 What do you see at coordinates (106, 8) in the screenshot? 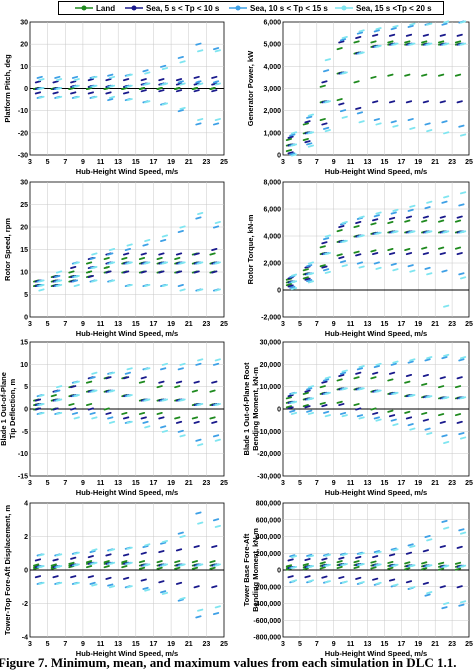
I see `legend-label-land: Land` at bounding box center [106, 8].